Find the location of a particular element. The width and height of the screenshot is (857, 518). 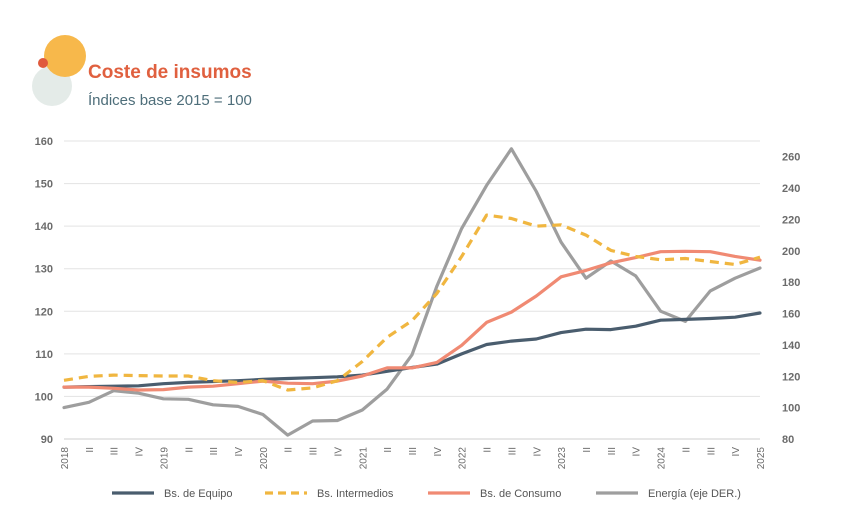

y-right-tick-label: 80 is located at coordinates (788, 440).